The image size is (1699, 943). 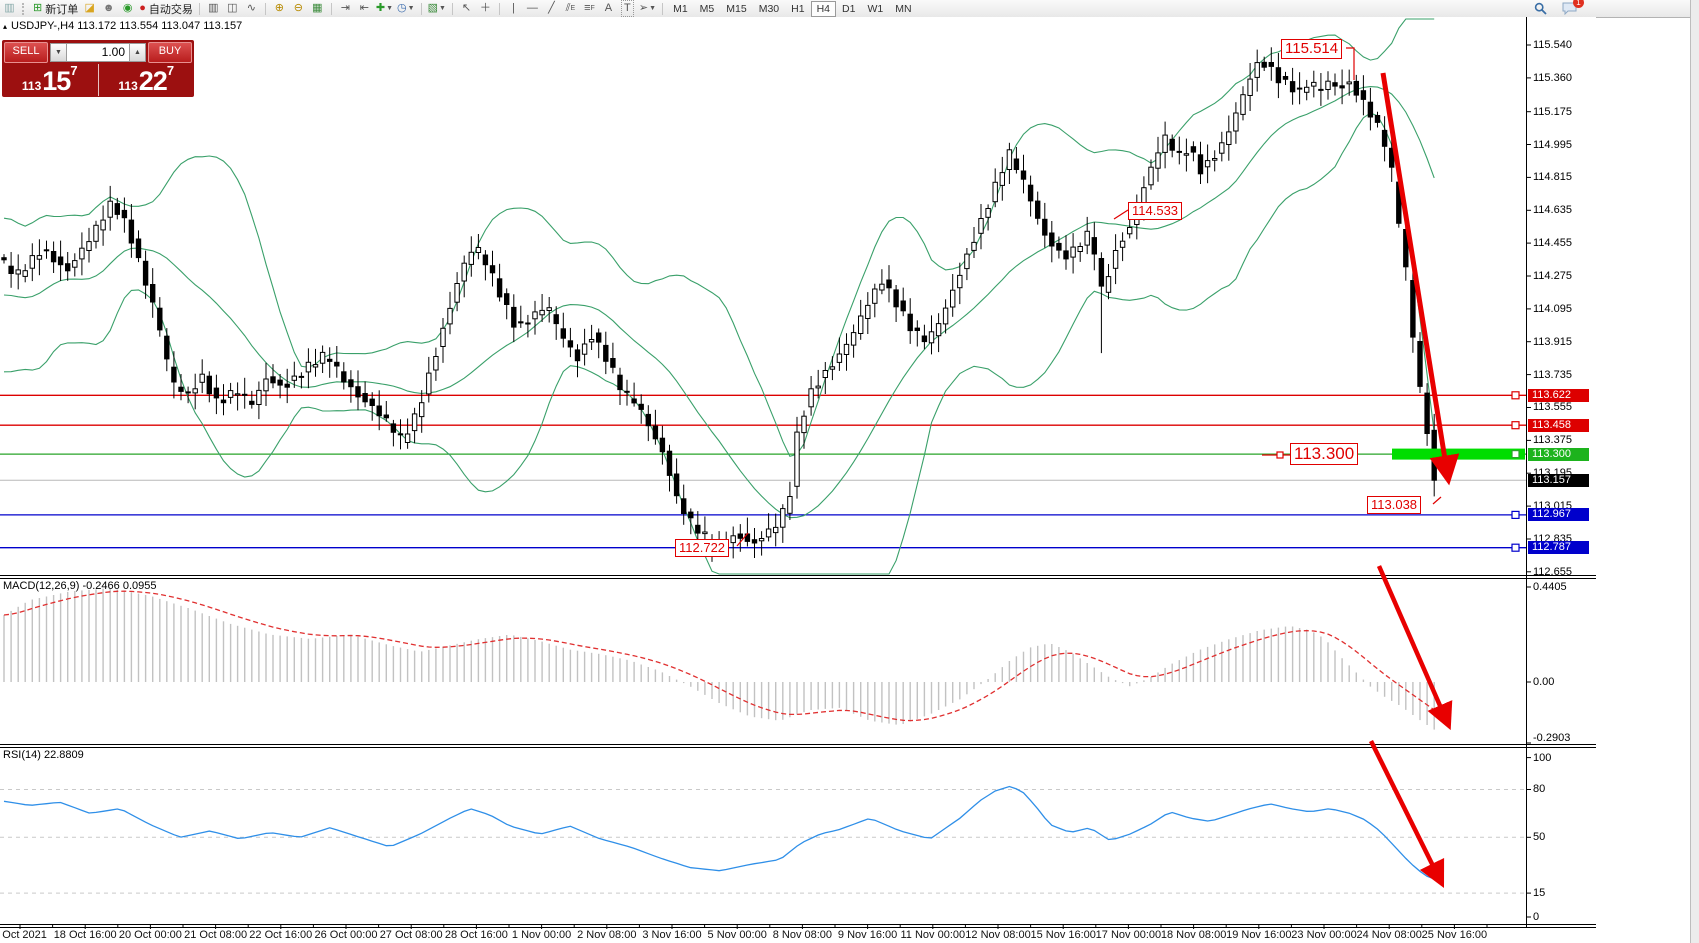 I want to click on profile-icon: ☻, so click(x=108, y=8).